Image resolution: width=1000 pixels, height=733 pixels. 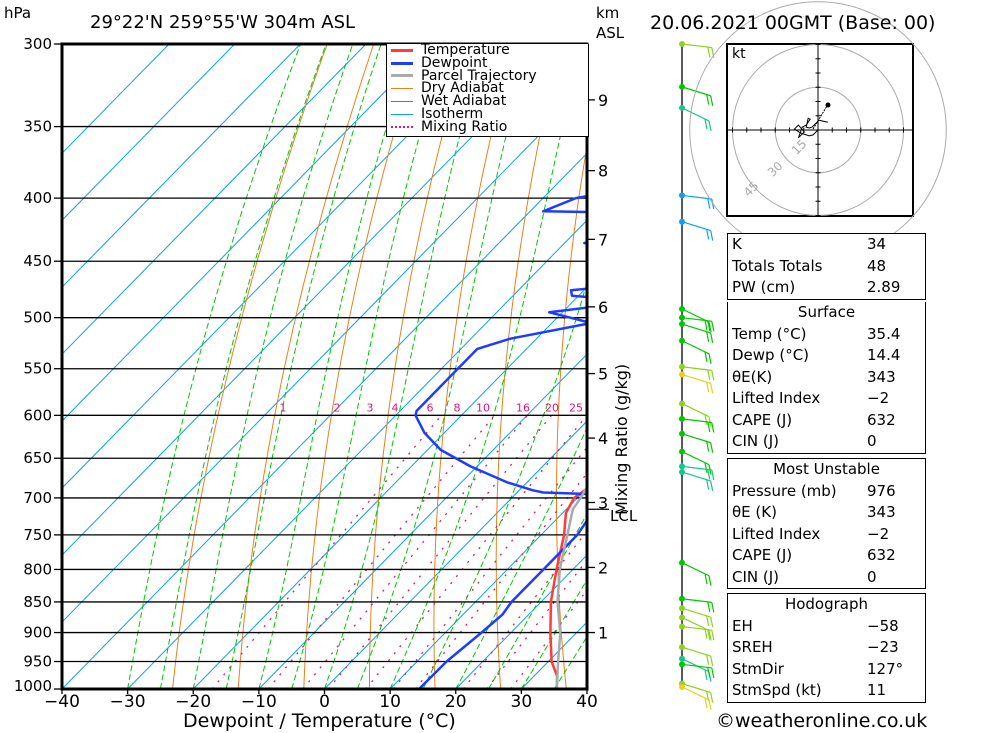 What do you see at coordinates (223, 22) in the screenshot?
I see `location-title: 29°22'N 259°55'W 304m ASL` at bounding box center [223, 22].